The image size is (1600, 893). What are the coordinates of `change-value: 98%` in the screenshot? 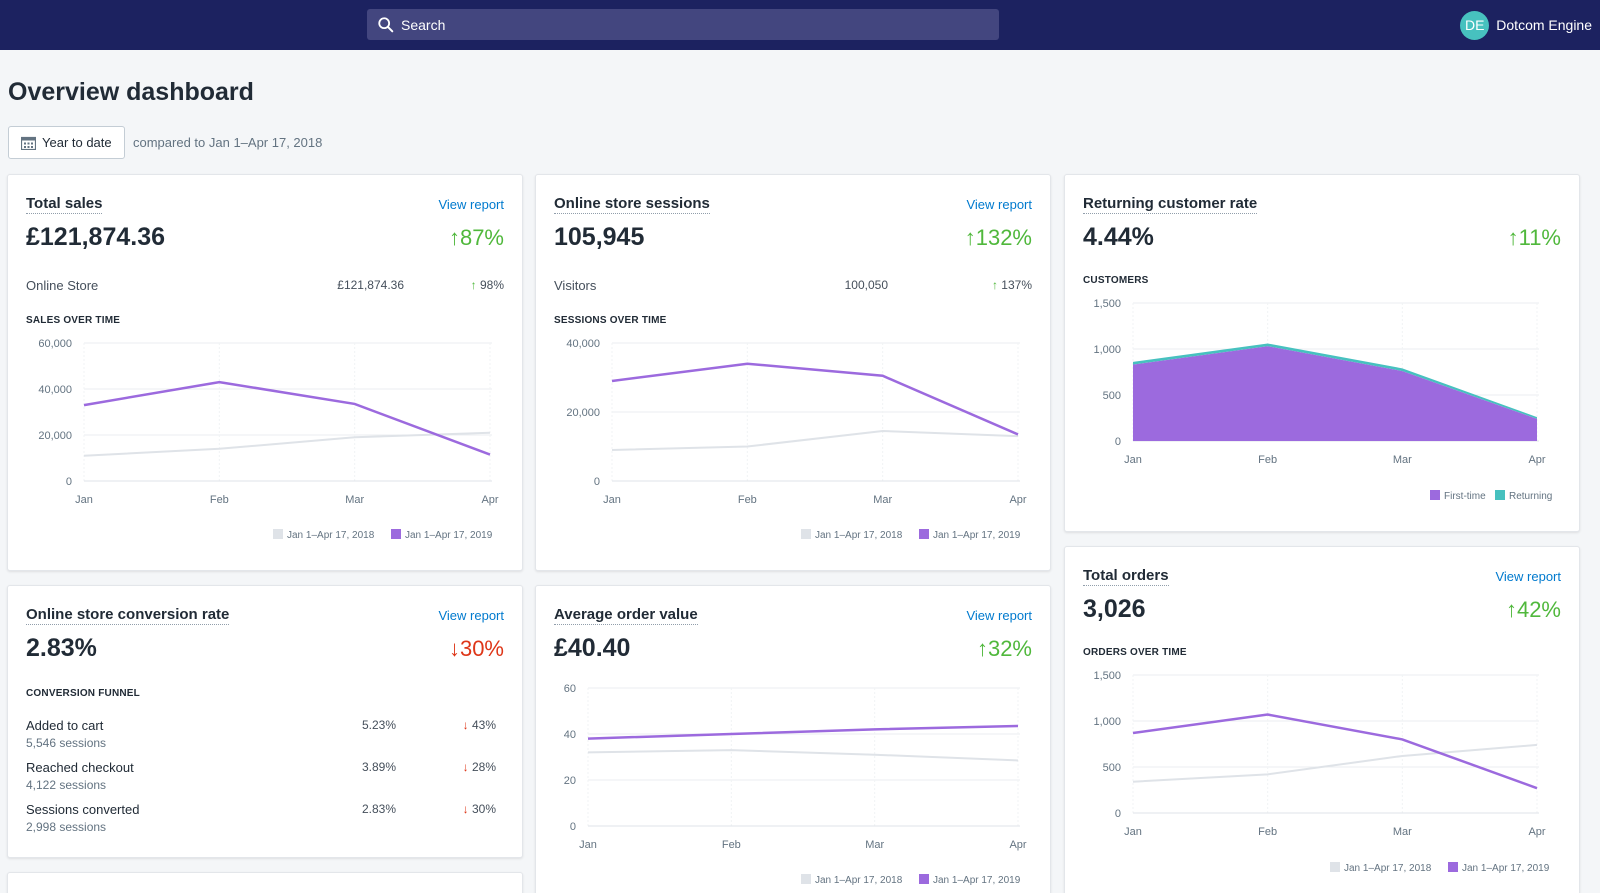 It's located at (491, 285).